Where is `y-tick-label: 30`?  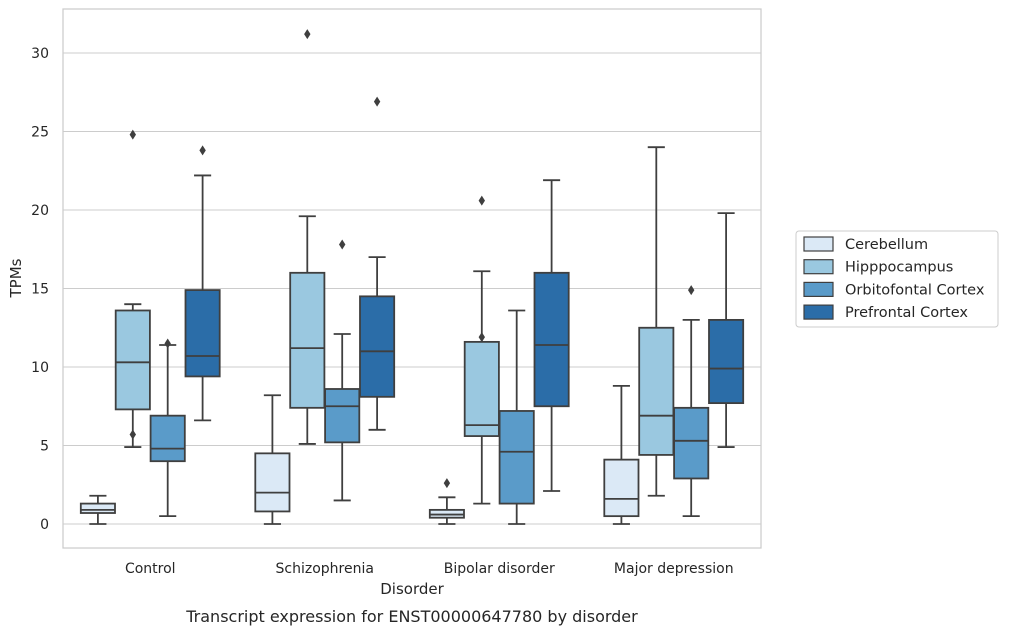 y-tick-label: 30 is located at coordinates (40, 54).